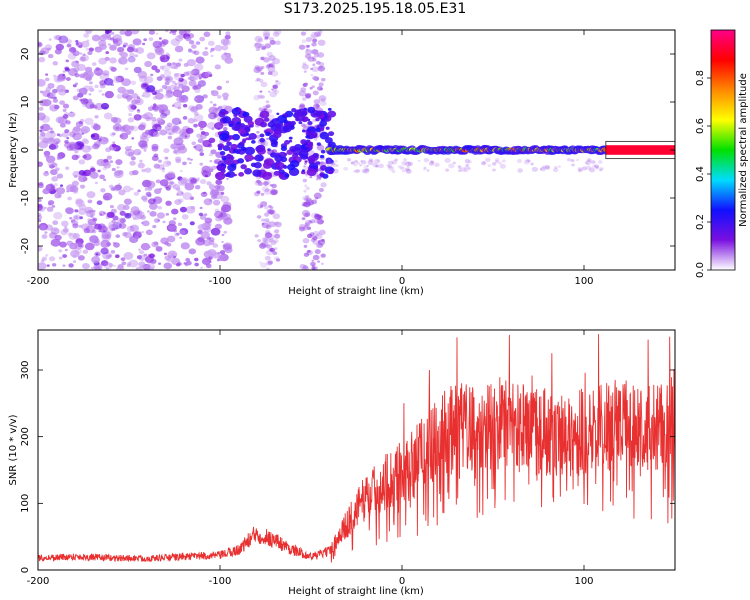  What do you see at coordinates (356, 291) in the screenshot?
I see `spectrogram-x-axis-title: Height of straight line (km)` at bounding box center [356, 291].